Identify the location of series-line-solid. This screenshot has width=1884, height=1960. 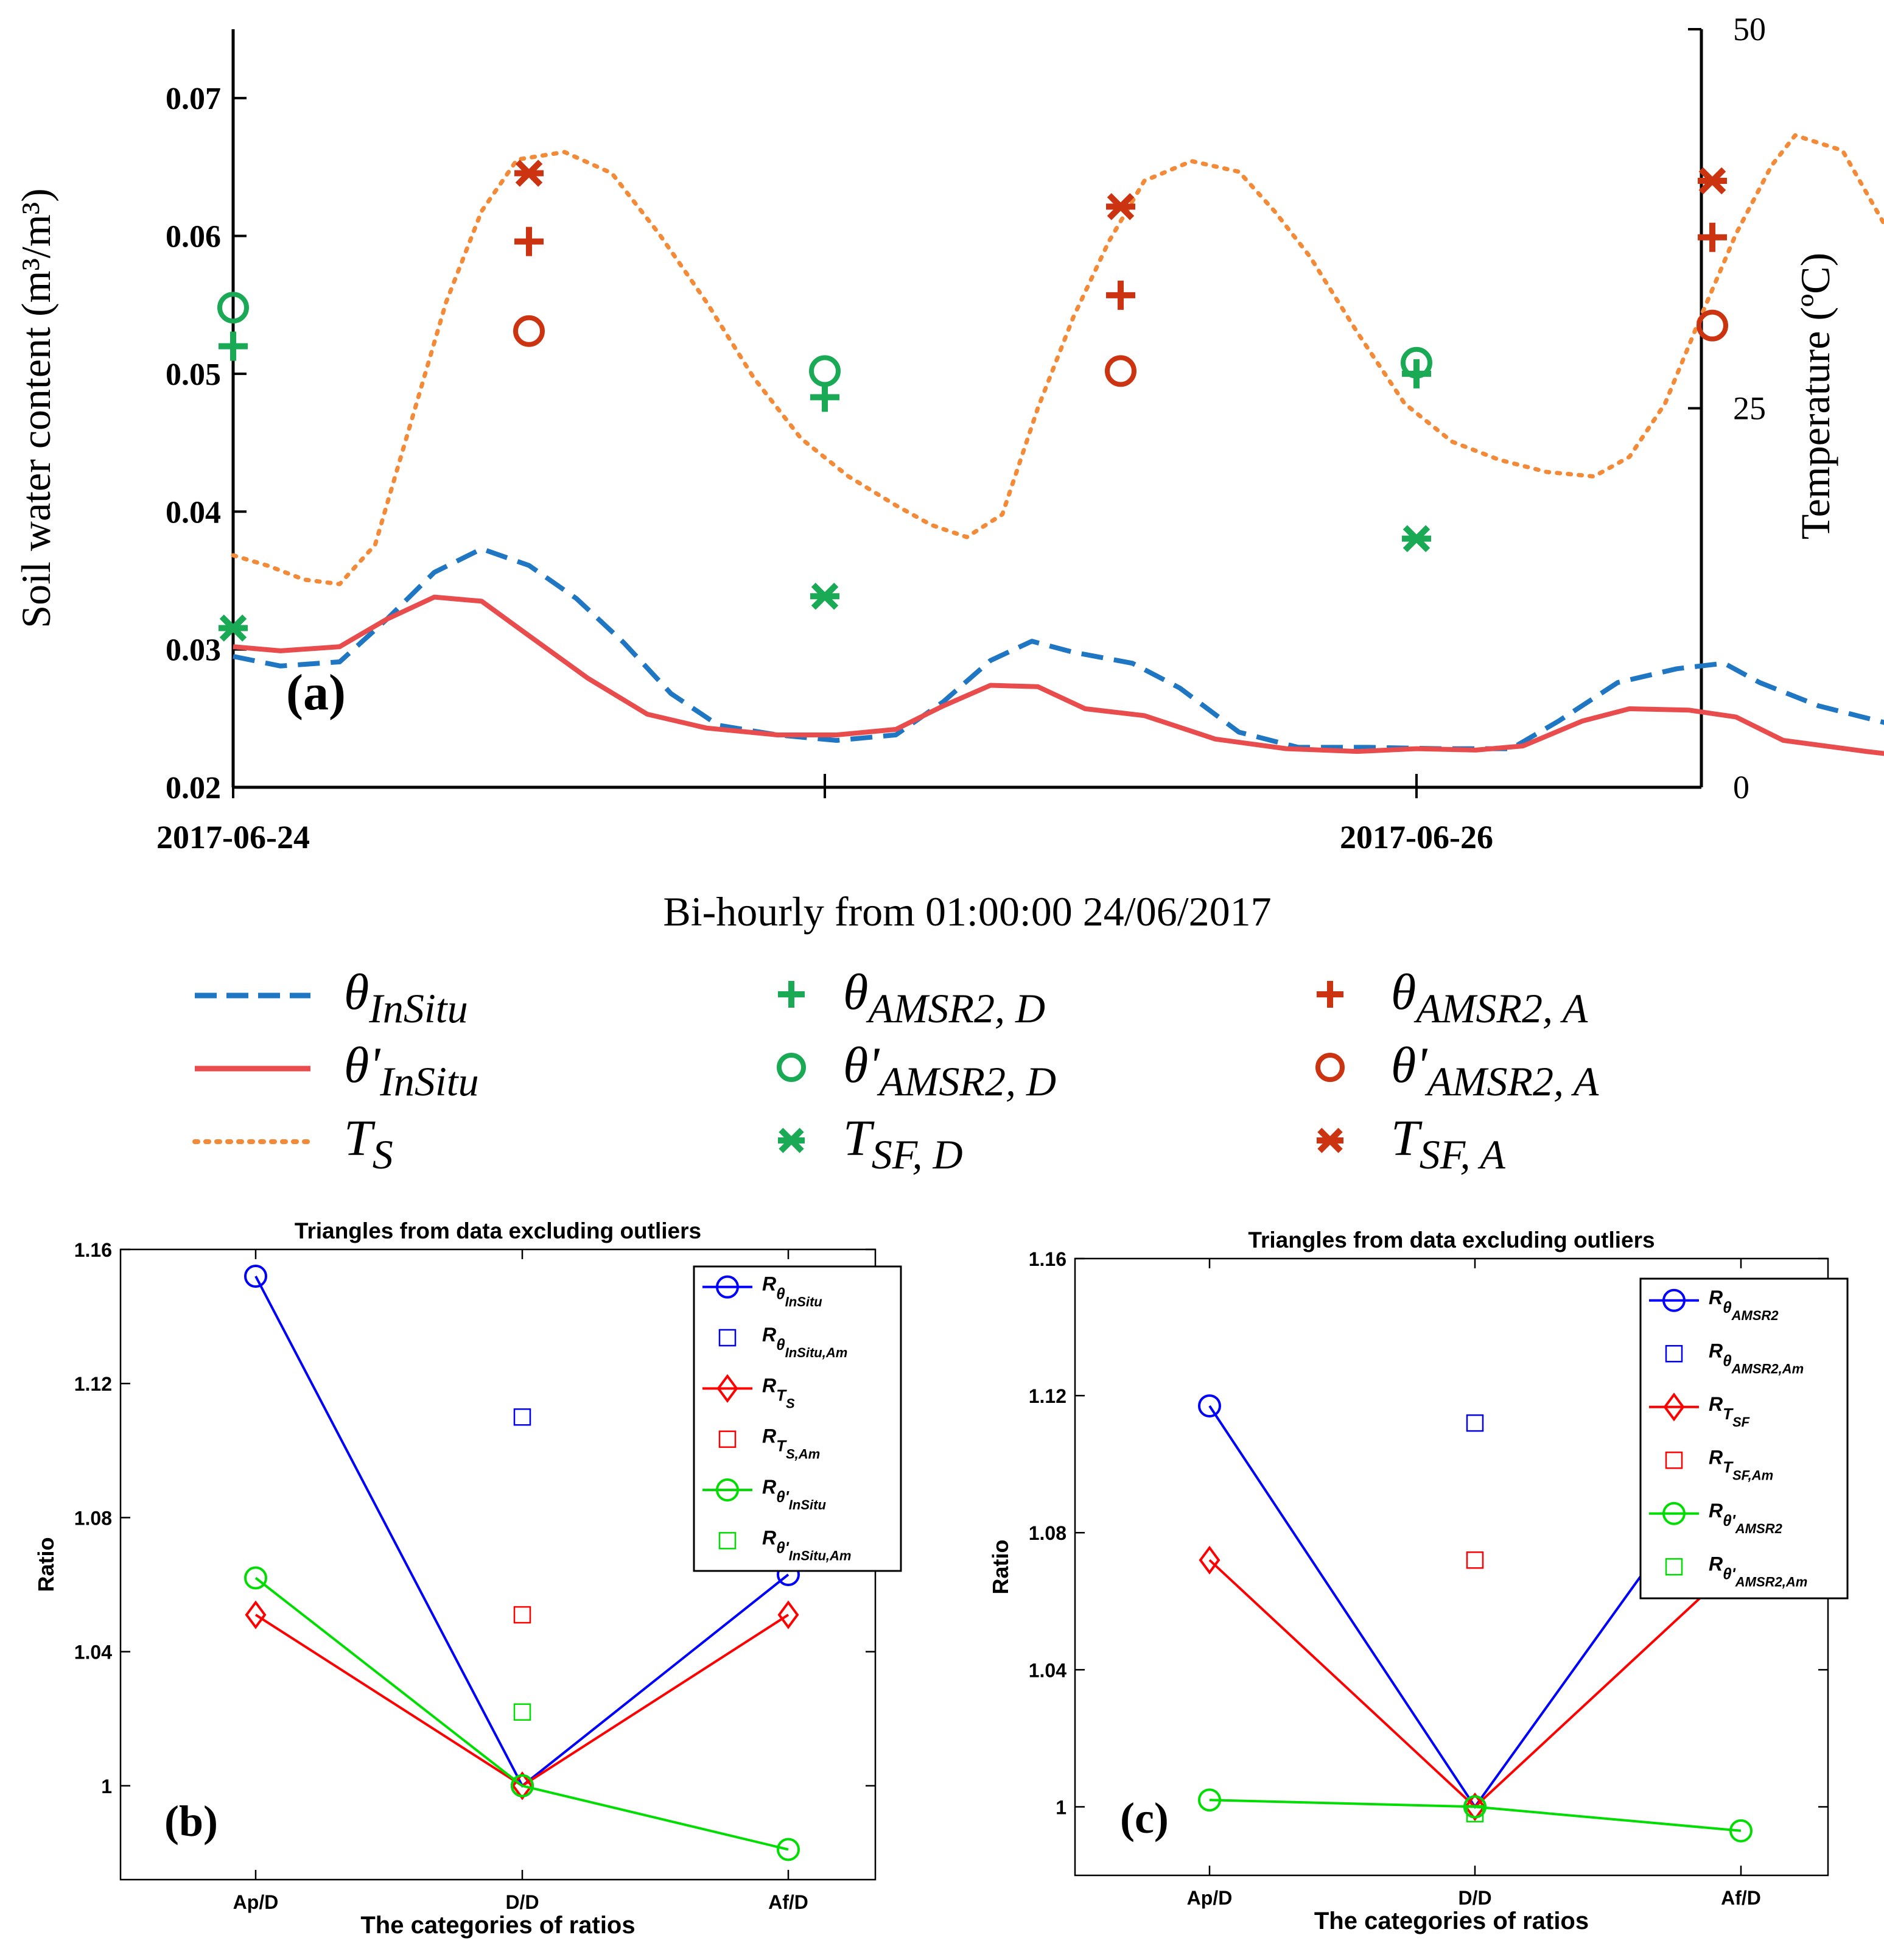
(1058, 675).